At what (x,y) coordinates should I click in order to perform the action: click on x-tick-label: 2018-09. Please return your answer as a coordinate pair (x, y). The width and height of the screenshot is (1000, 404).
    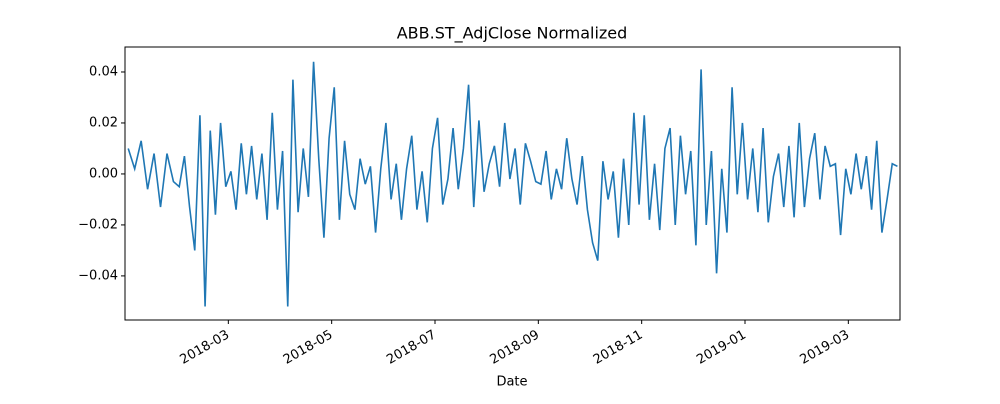
    Looking at the image, I should click on (515, 348).